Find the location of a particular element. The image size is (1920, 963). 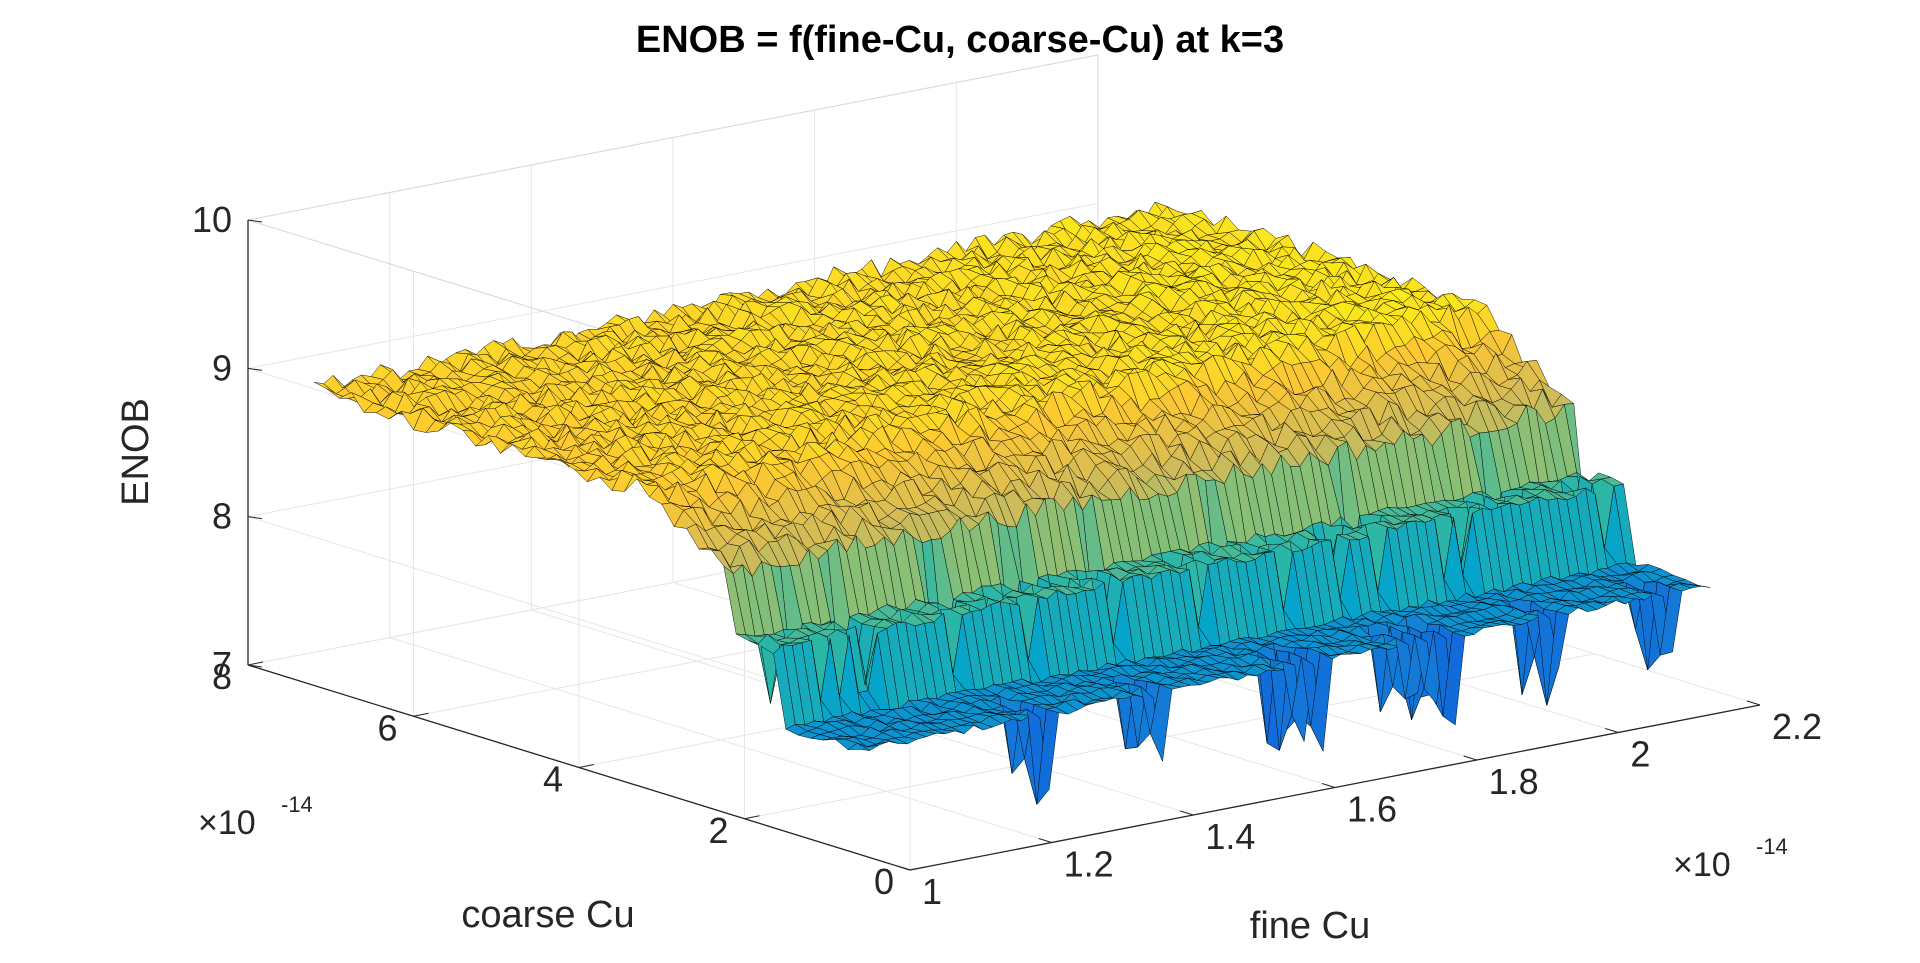

y-multiplier-exponent: -14 is located at coordinates (297, 804).